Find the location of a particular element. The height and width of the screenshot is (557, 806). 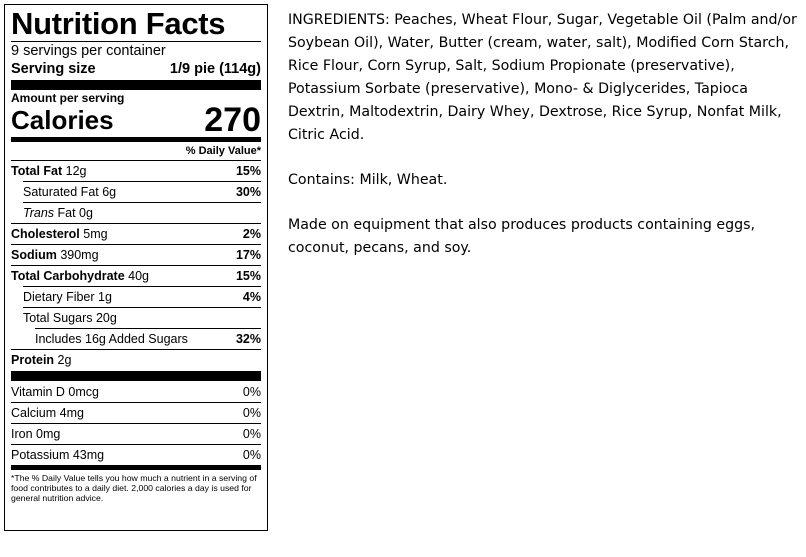

nutrient-row-saturated-fat: Saturated Fat 6g 30% is located at coordinates (136, 192).